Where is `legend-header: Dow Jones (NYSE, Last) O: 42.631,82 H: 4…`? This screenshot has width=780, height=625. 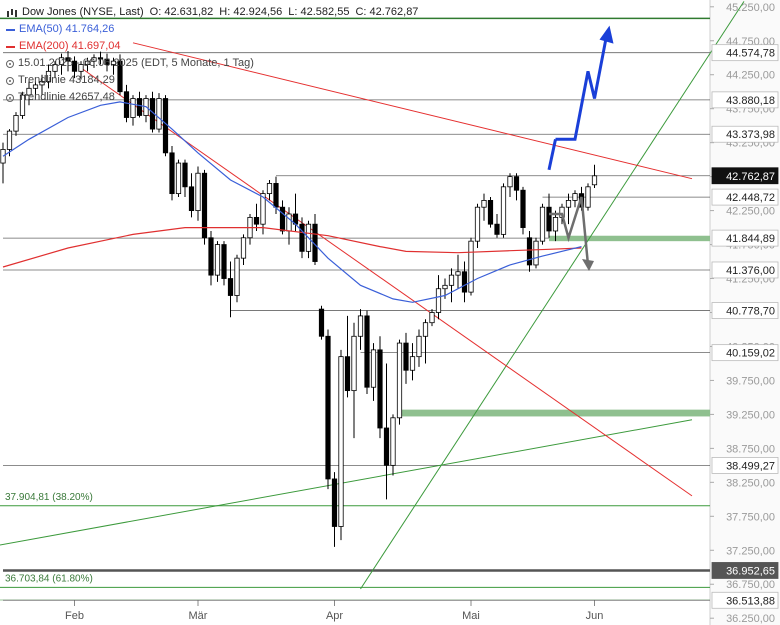 legend-header: Dow Jones (NYSE, Last) O: 42.631,82 H: 4… is located at coordinates (212, 12).